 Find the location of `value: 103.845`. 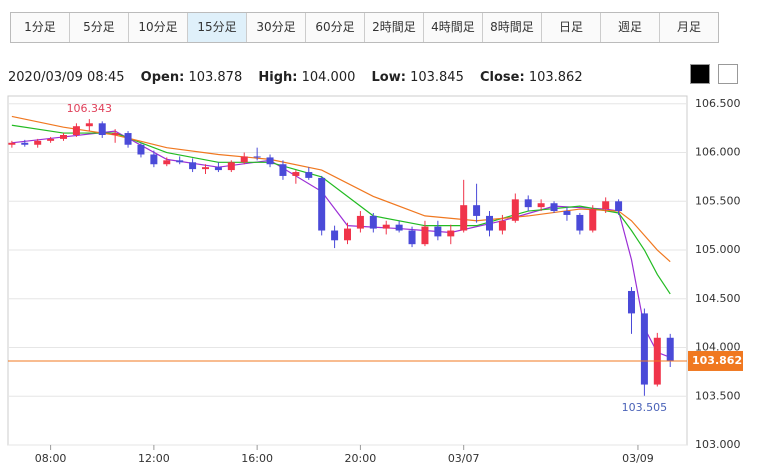

value: 103.845 is located at coordinates (437, 77).